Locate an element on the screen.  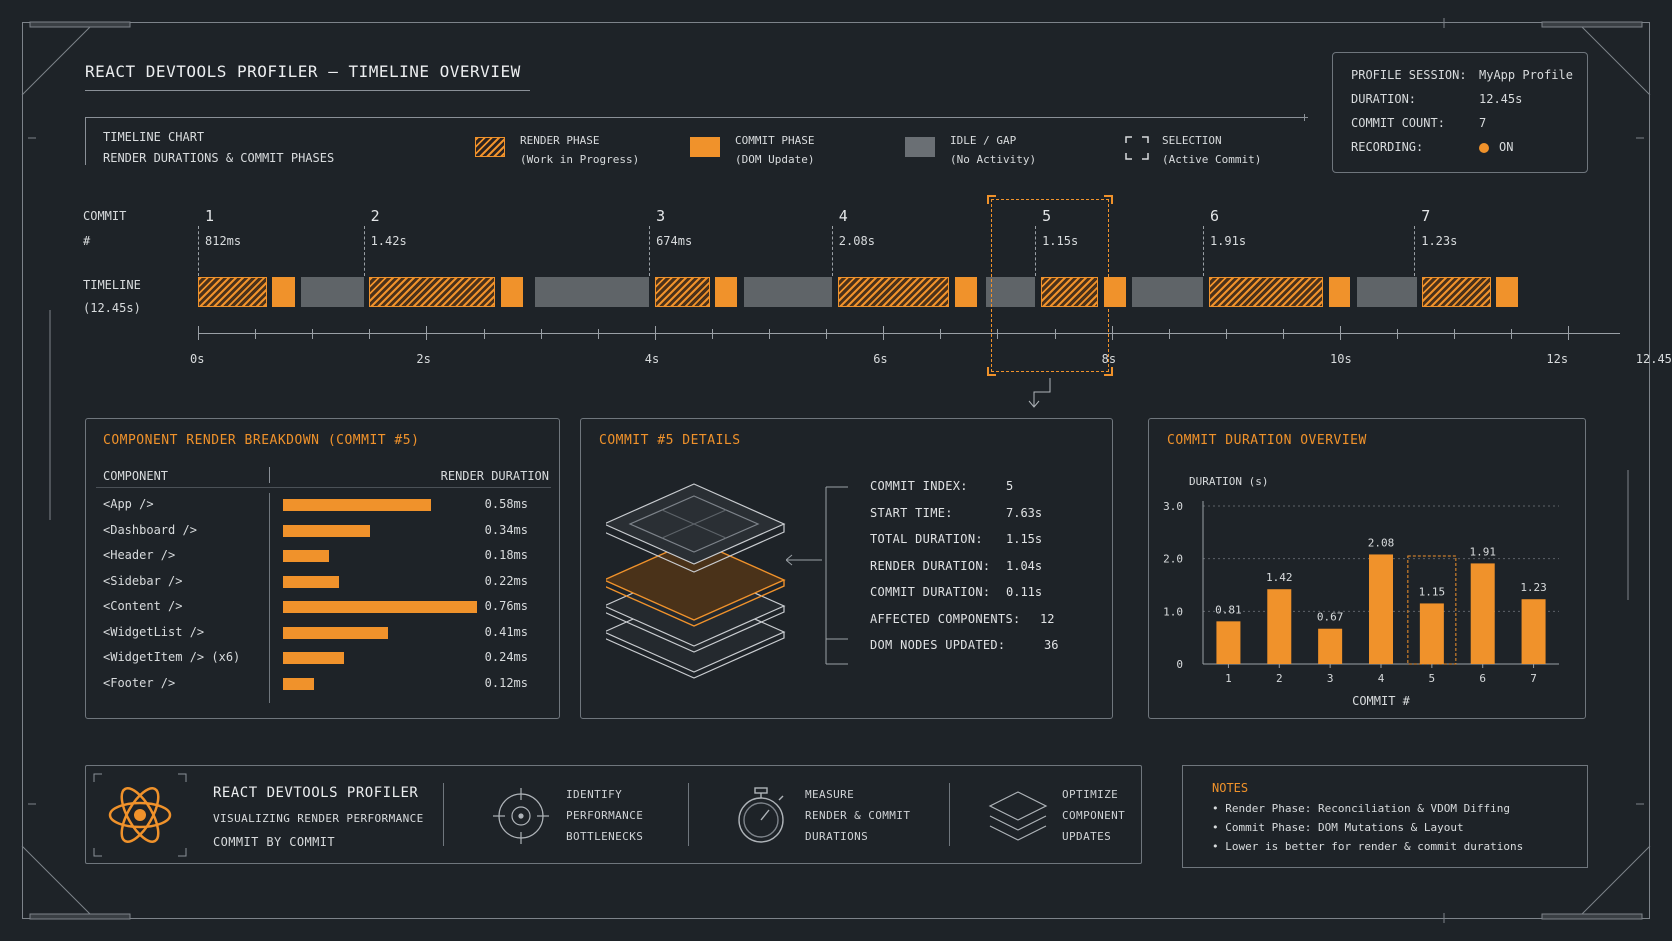
detail-label: COMMIT INDEX: is located at coordinates (919, 486).